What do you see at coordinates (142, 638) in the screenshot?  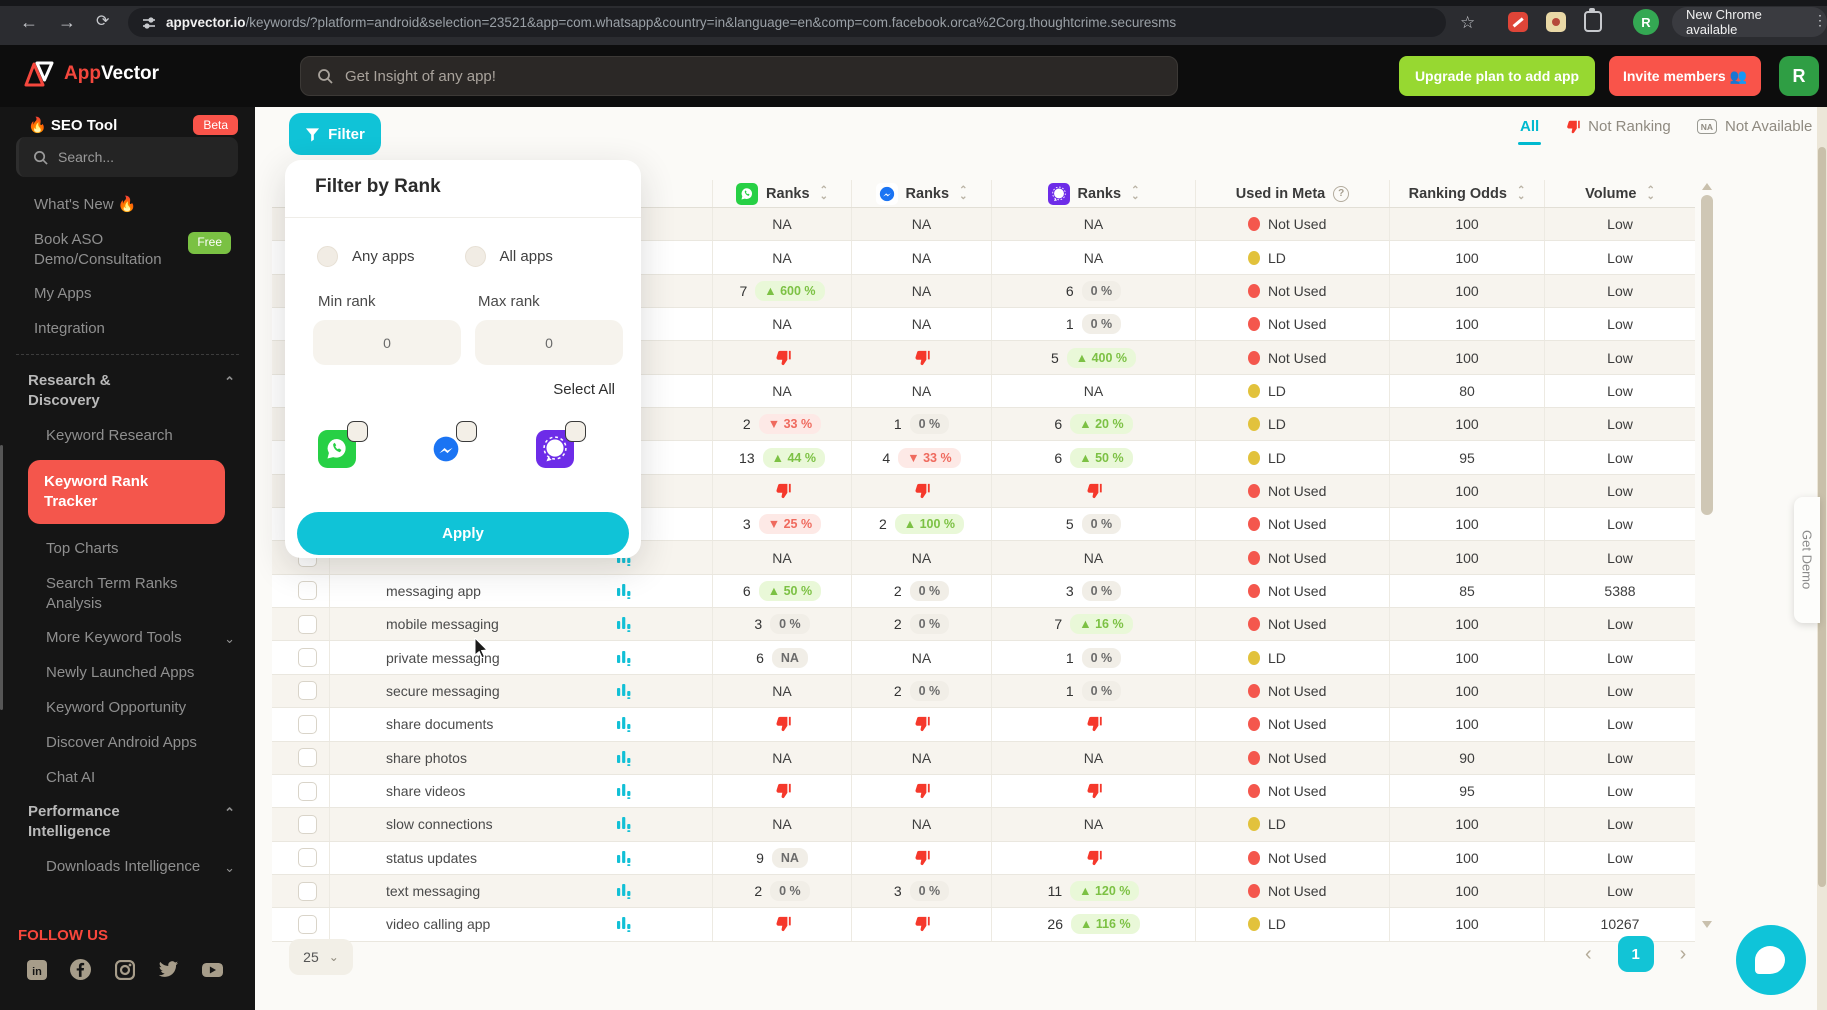 I see `sidebar-item-more-keyword-tools: More Keyword Tools ⌄` at bounding box center [142, 638].